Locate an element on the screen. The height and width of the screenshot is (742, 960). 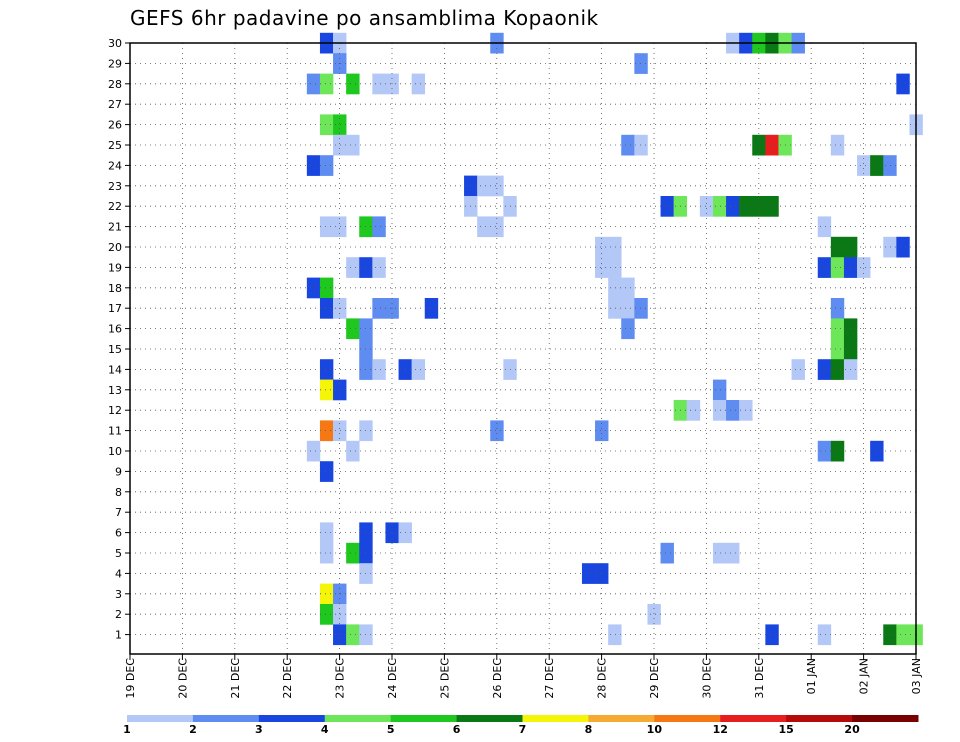
colorbar-legend: 1 2 3 4 5 6 7 8 10 12 15 20 is located at coordinates (521, 725).